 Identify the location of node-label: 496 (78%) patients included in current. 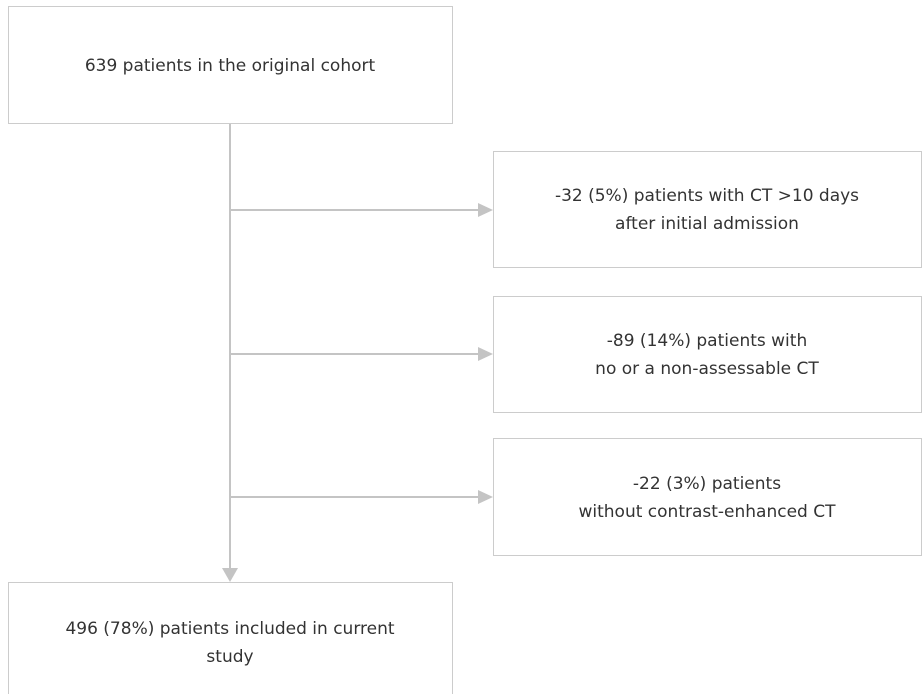
(229, 629).